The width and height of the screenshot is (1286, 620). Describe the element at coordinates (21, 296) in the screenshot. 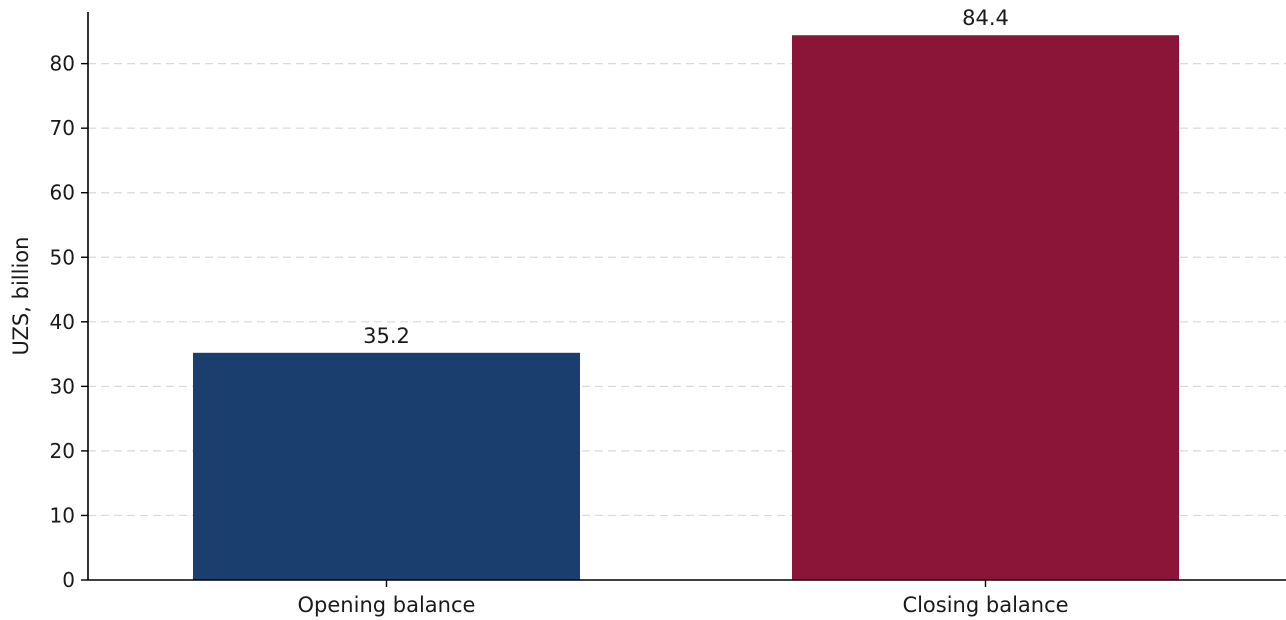

I see `y-axis-title: UZS, billion` at that location.